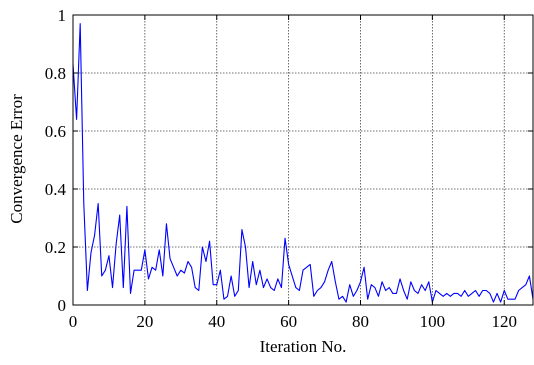  What do you see at coordinates (360, 321) in the screenshot?
I see `x-tick-label: 80` at bounding box center [360, 321].